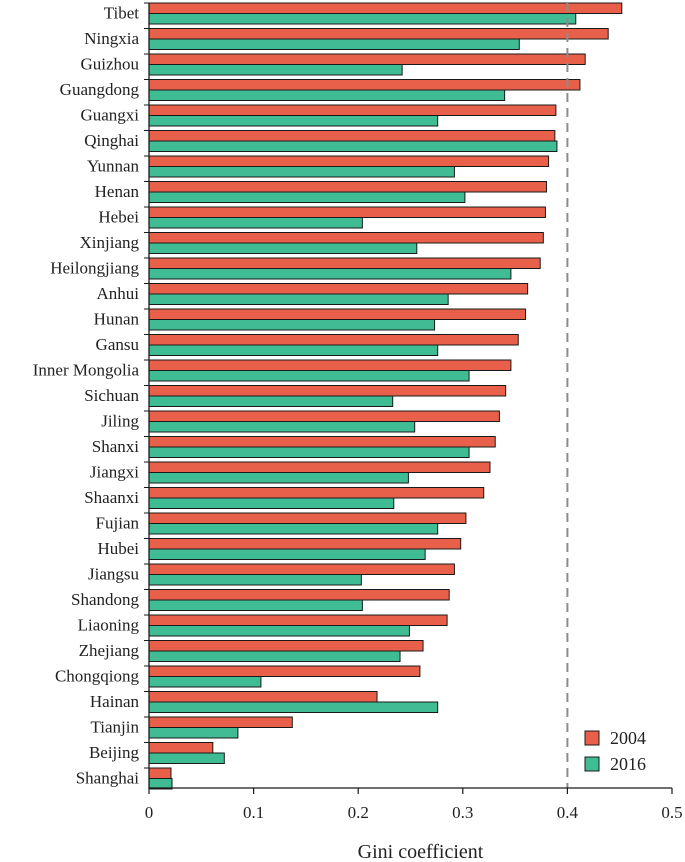 Image resolution: width=685 pixels, height=862 pixels. What do you see at coordinates (615, 751) in the screenshot?
I see `legend: 2004 2016` at bounding box center [615, 751].